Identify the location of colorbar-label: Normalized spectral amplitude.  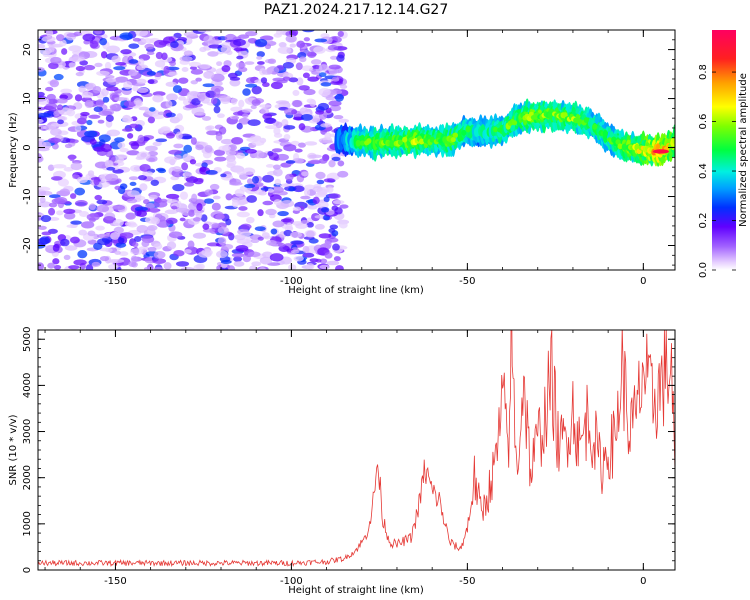
(743, 150).